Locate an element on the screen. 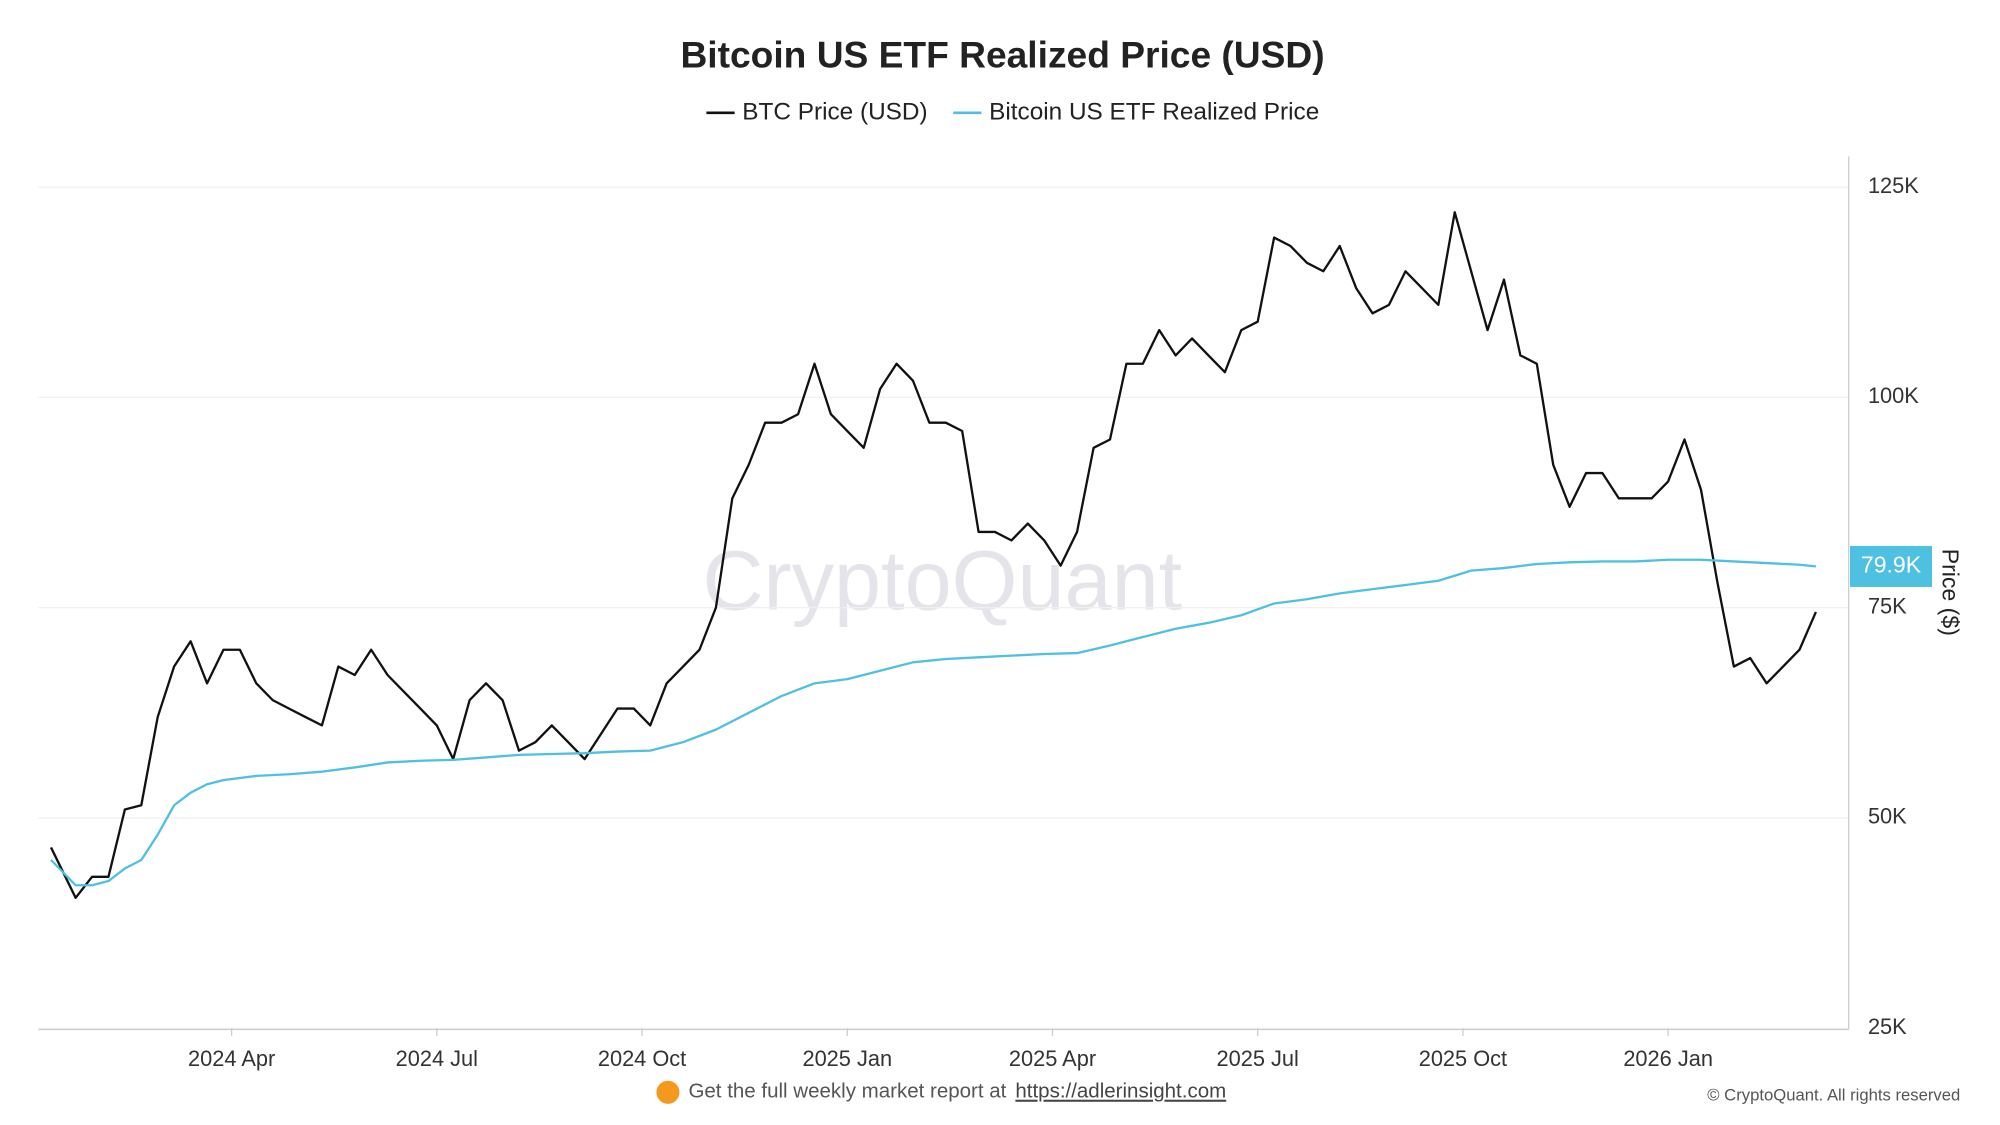  legend-label: BTC Price (USD) is located at coordinates (834, 111).